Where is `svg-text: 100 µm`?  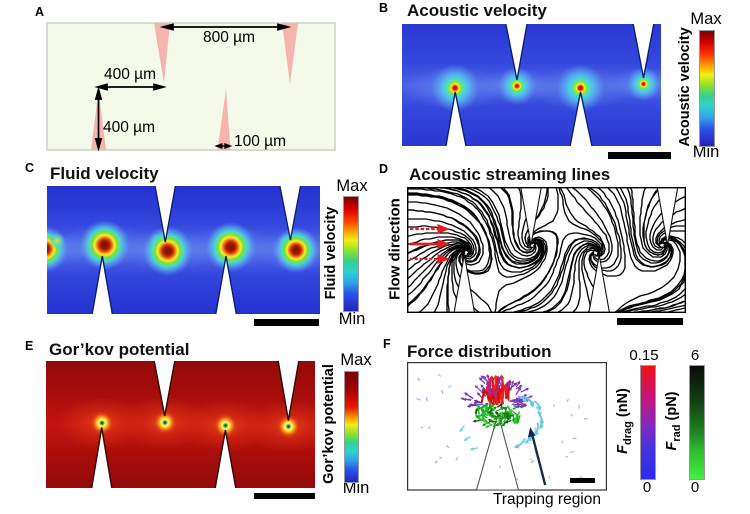 svg-text: 100 µm is located at coordinates (260, 141).